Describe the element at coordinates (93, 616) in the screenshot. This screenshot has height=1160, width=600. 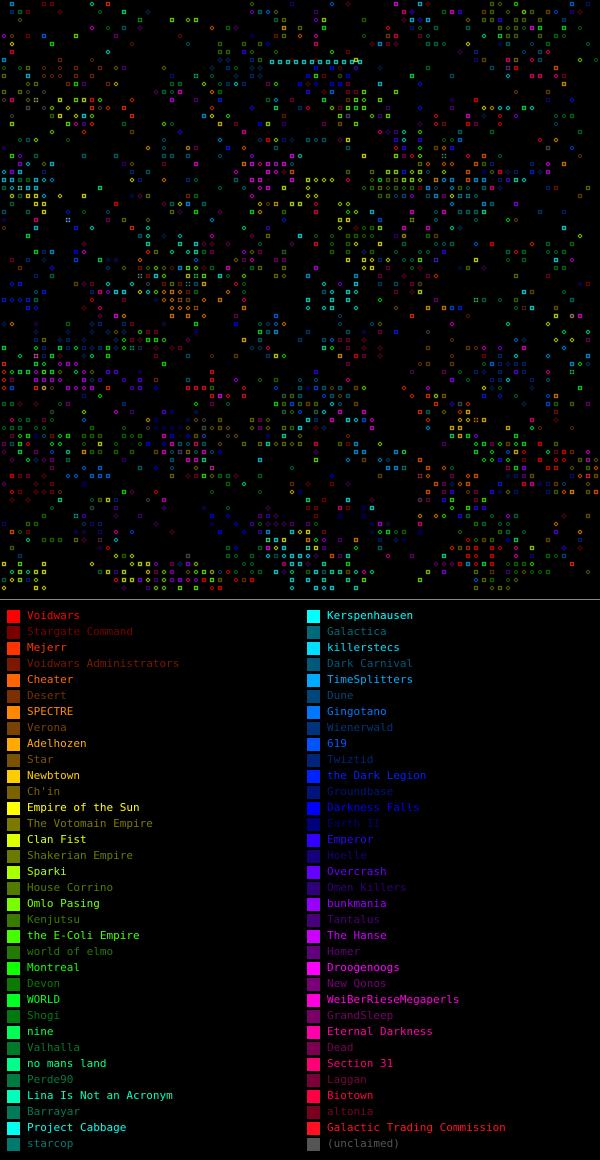
I see `legend-entry: Voidwars` at that location.